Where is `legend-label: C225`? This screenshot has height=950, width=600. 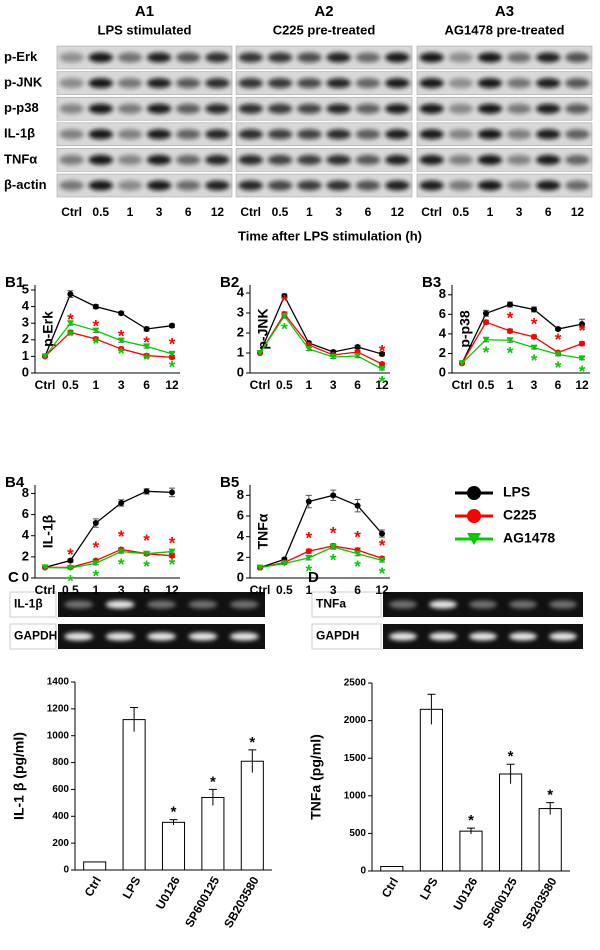 legend-label: C225 is located at coordinates (520, 515).